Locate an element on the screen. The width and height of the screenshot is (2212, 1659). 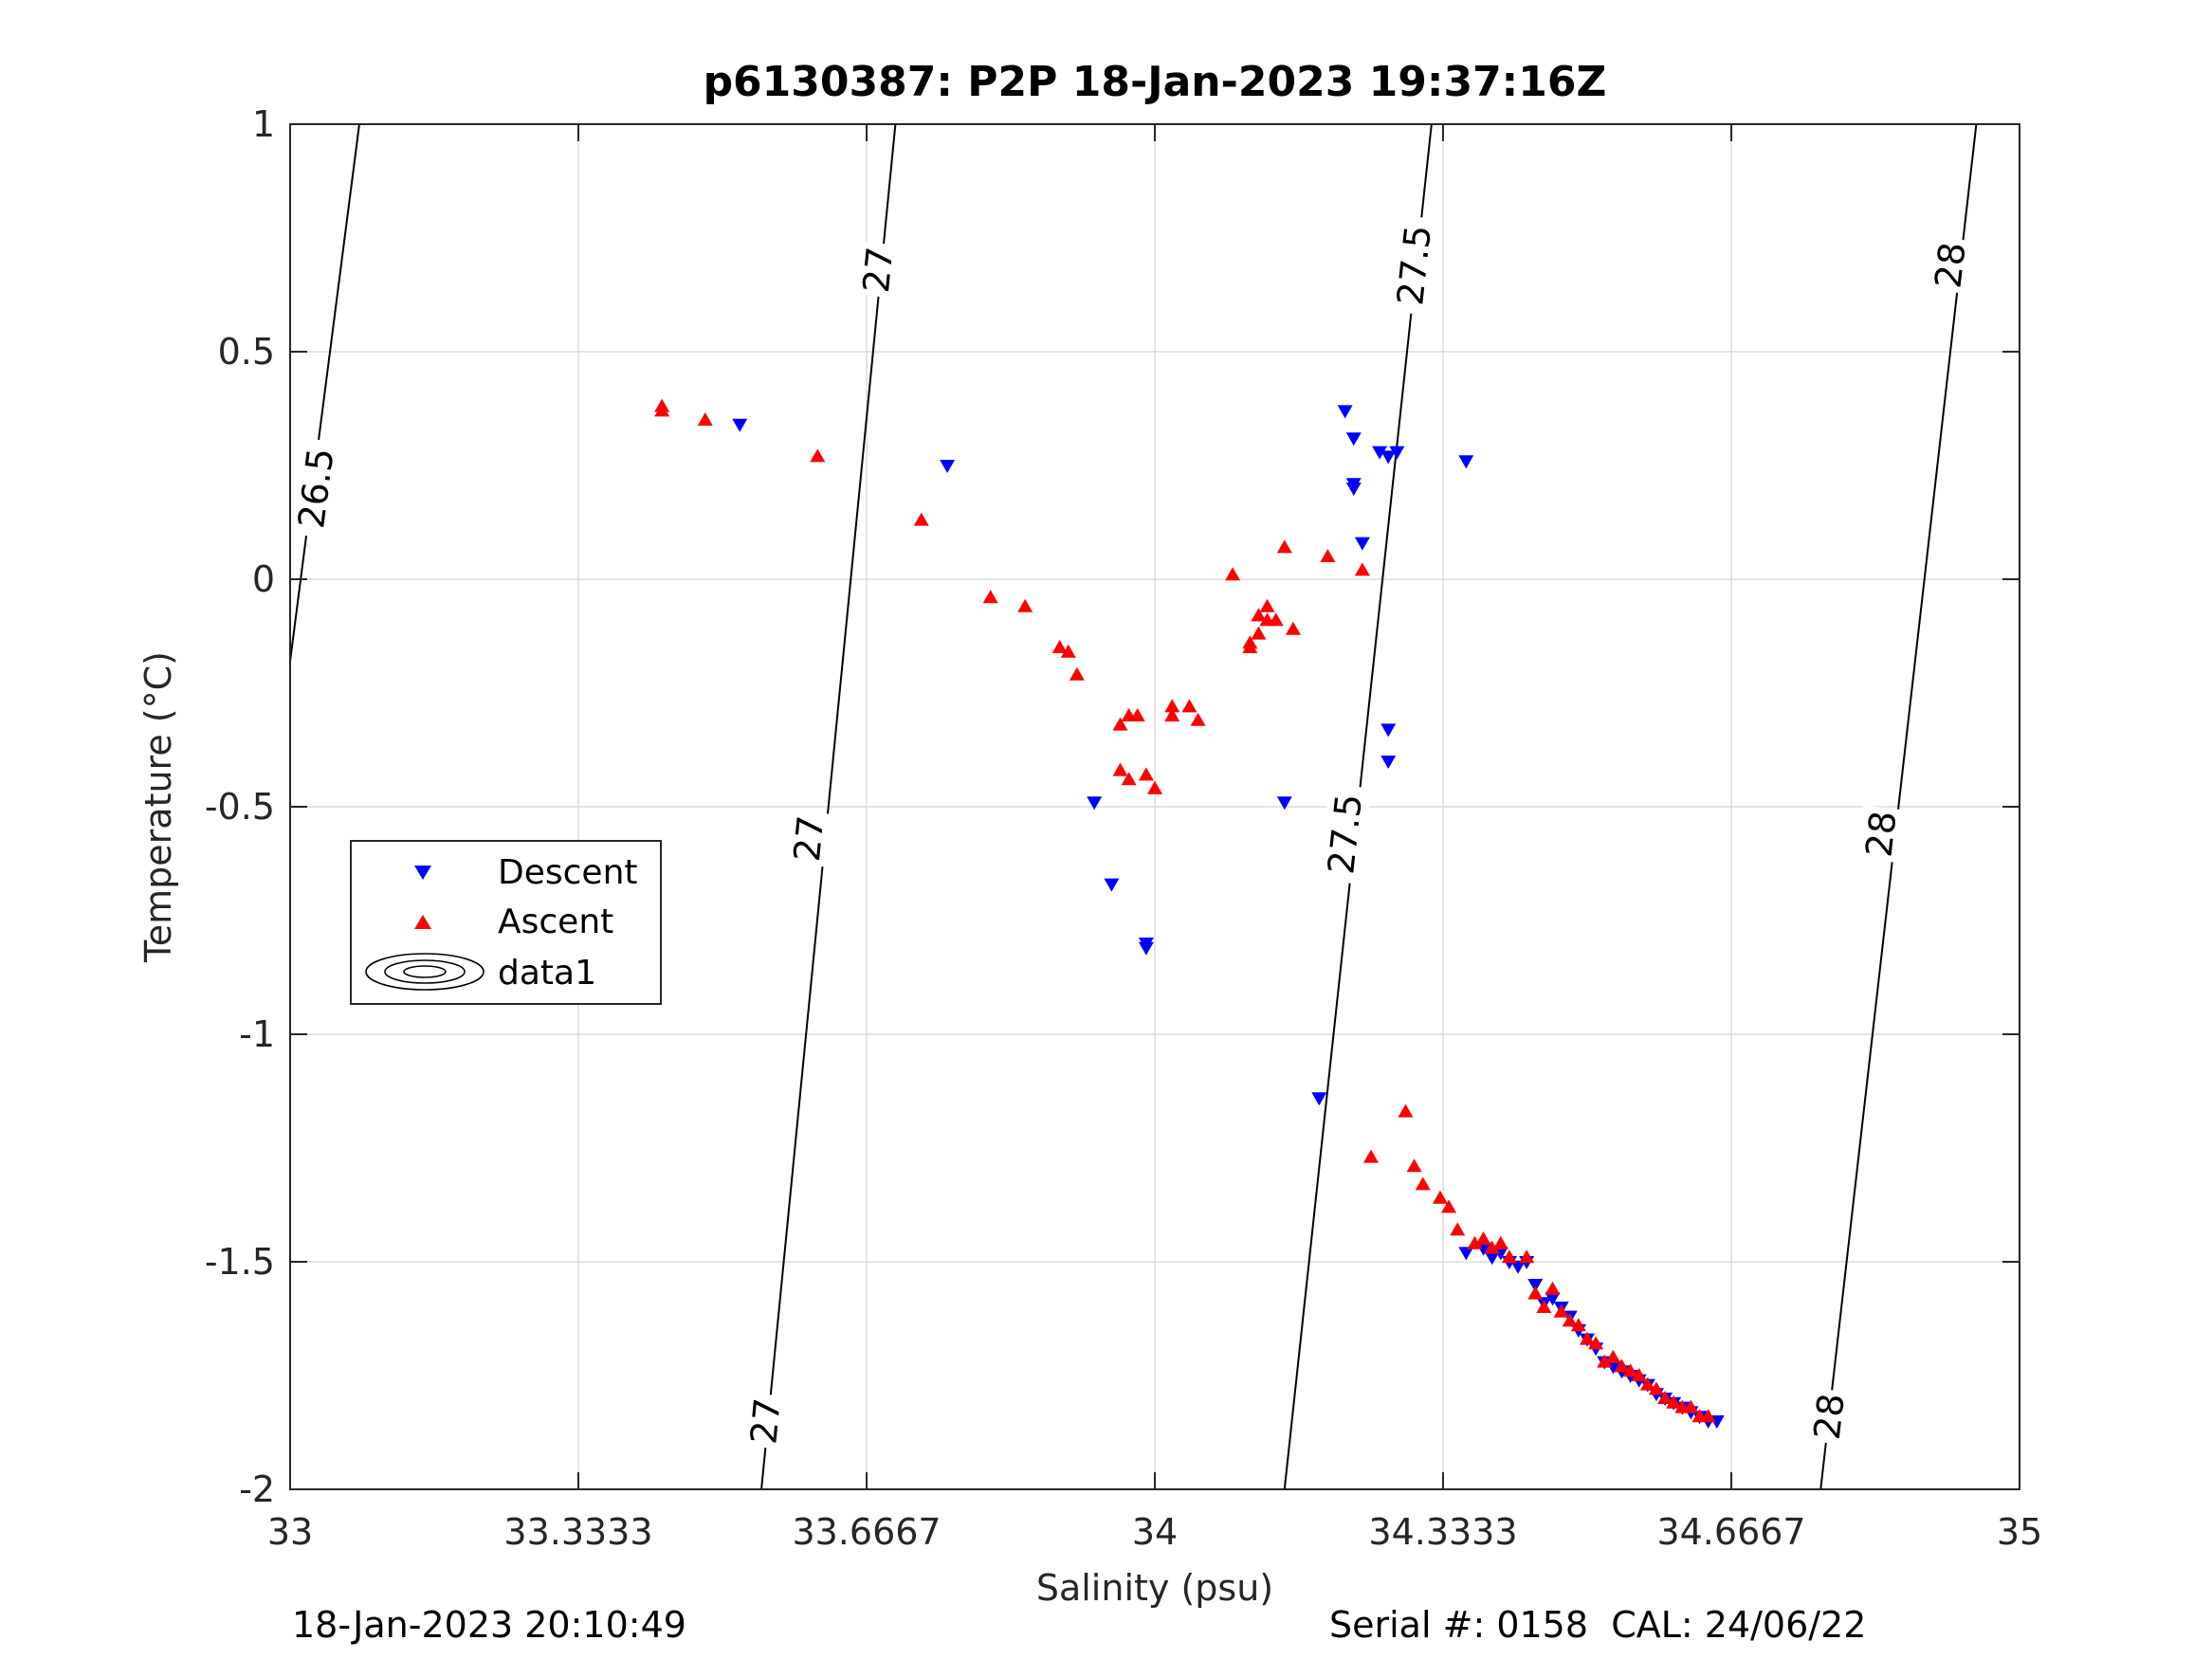
y-tick-label: 0.5 is located at coordinates (246, 352).